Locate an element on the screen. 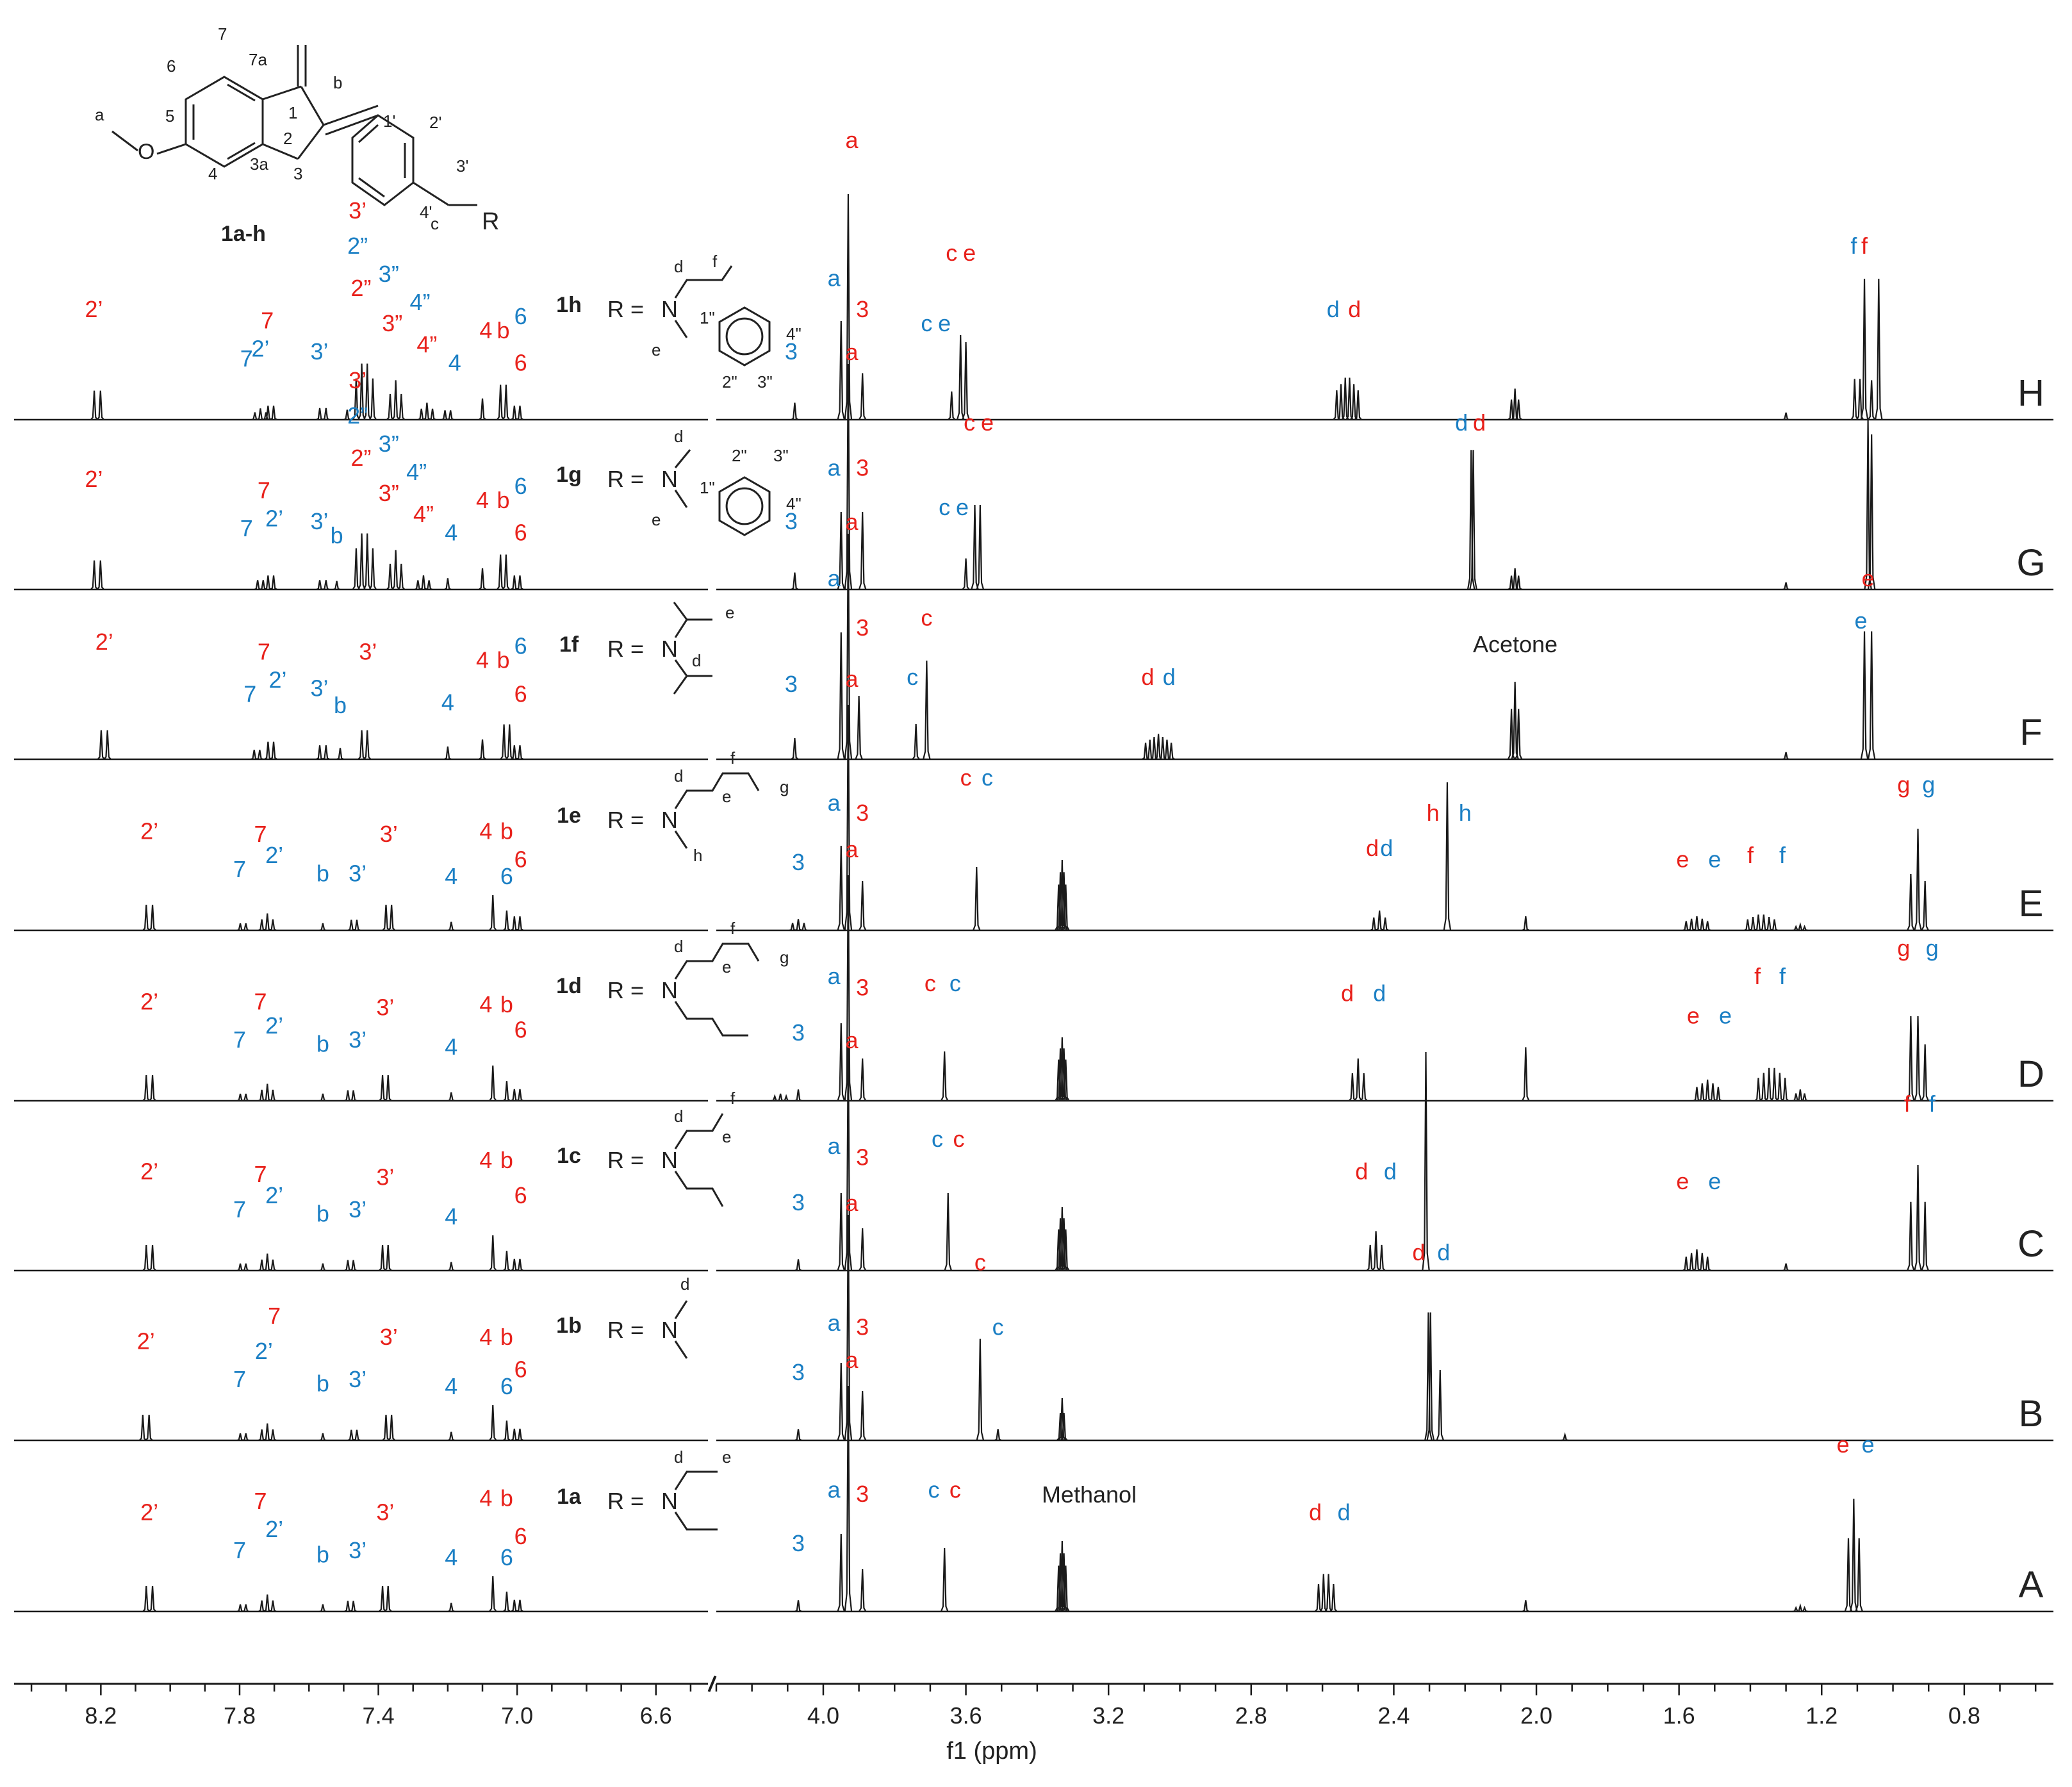  x-axis-title: f1 (ppm) is located at coordinates (991, 1751).